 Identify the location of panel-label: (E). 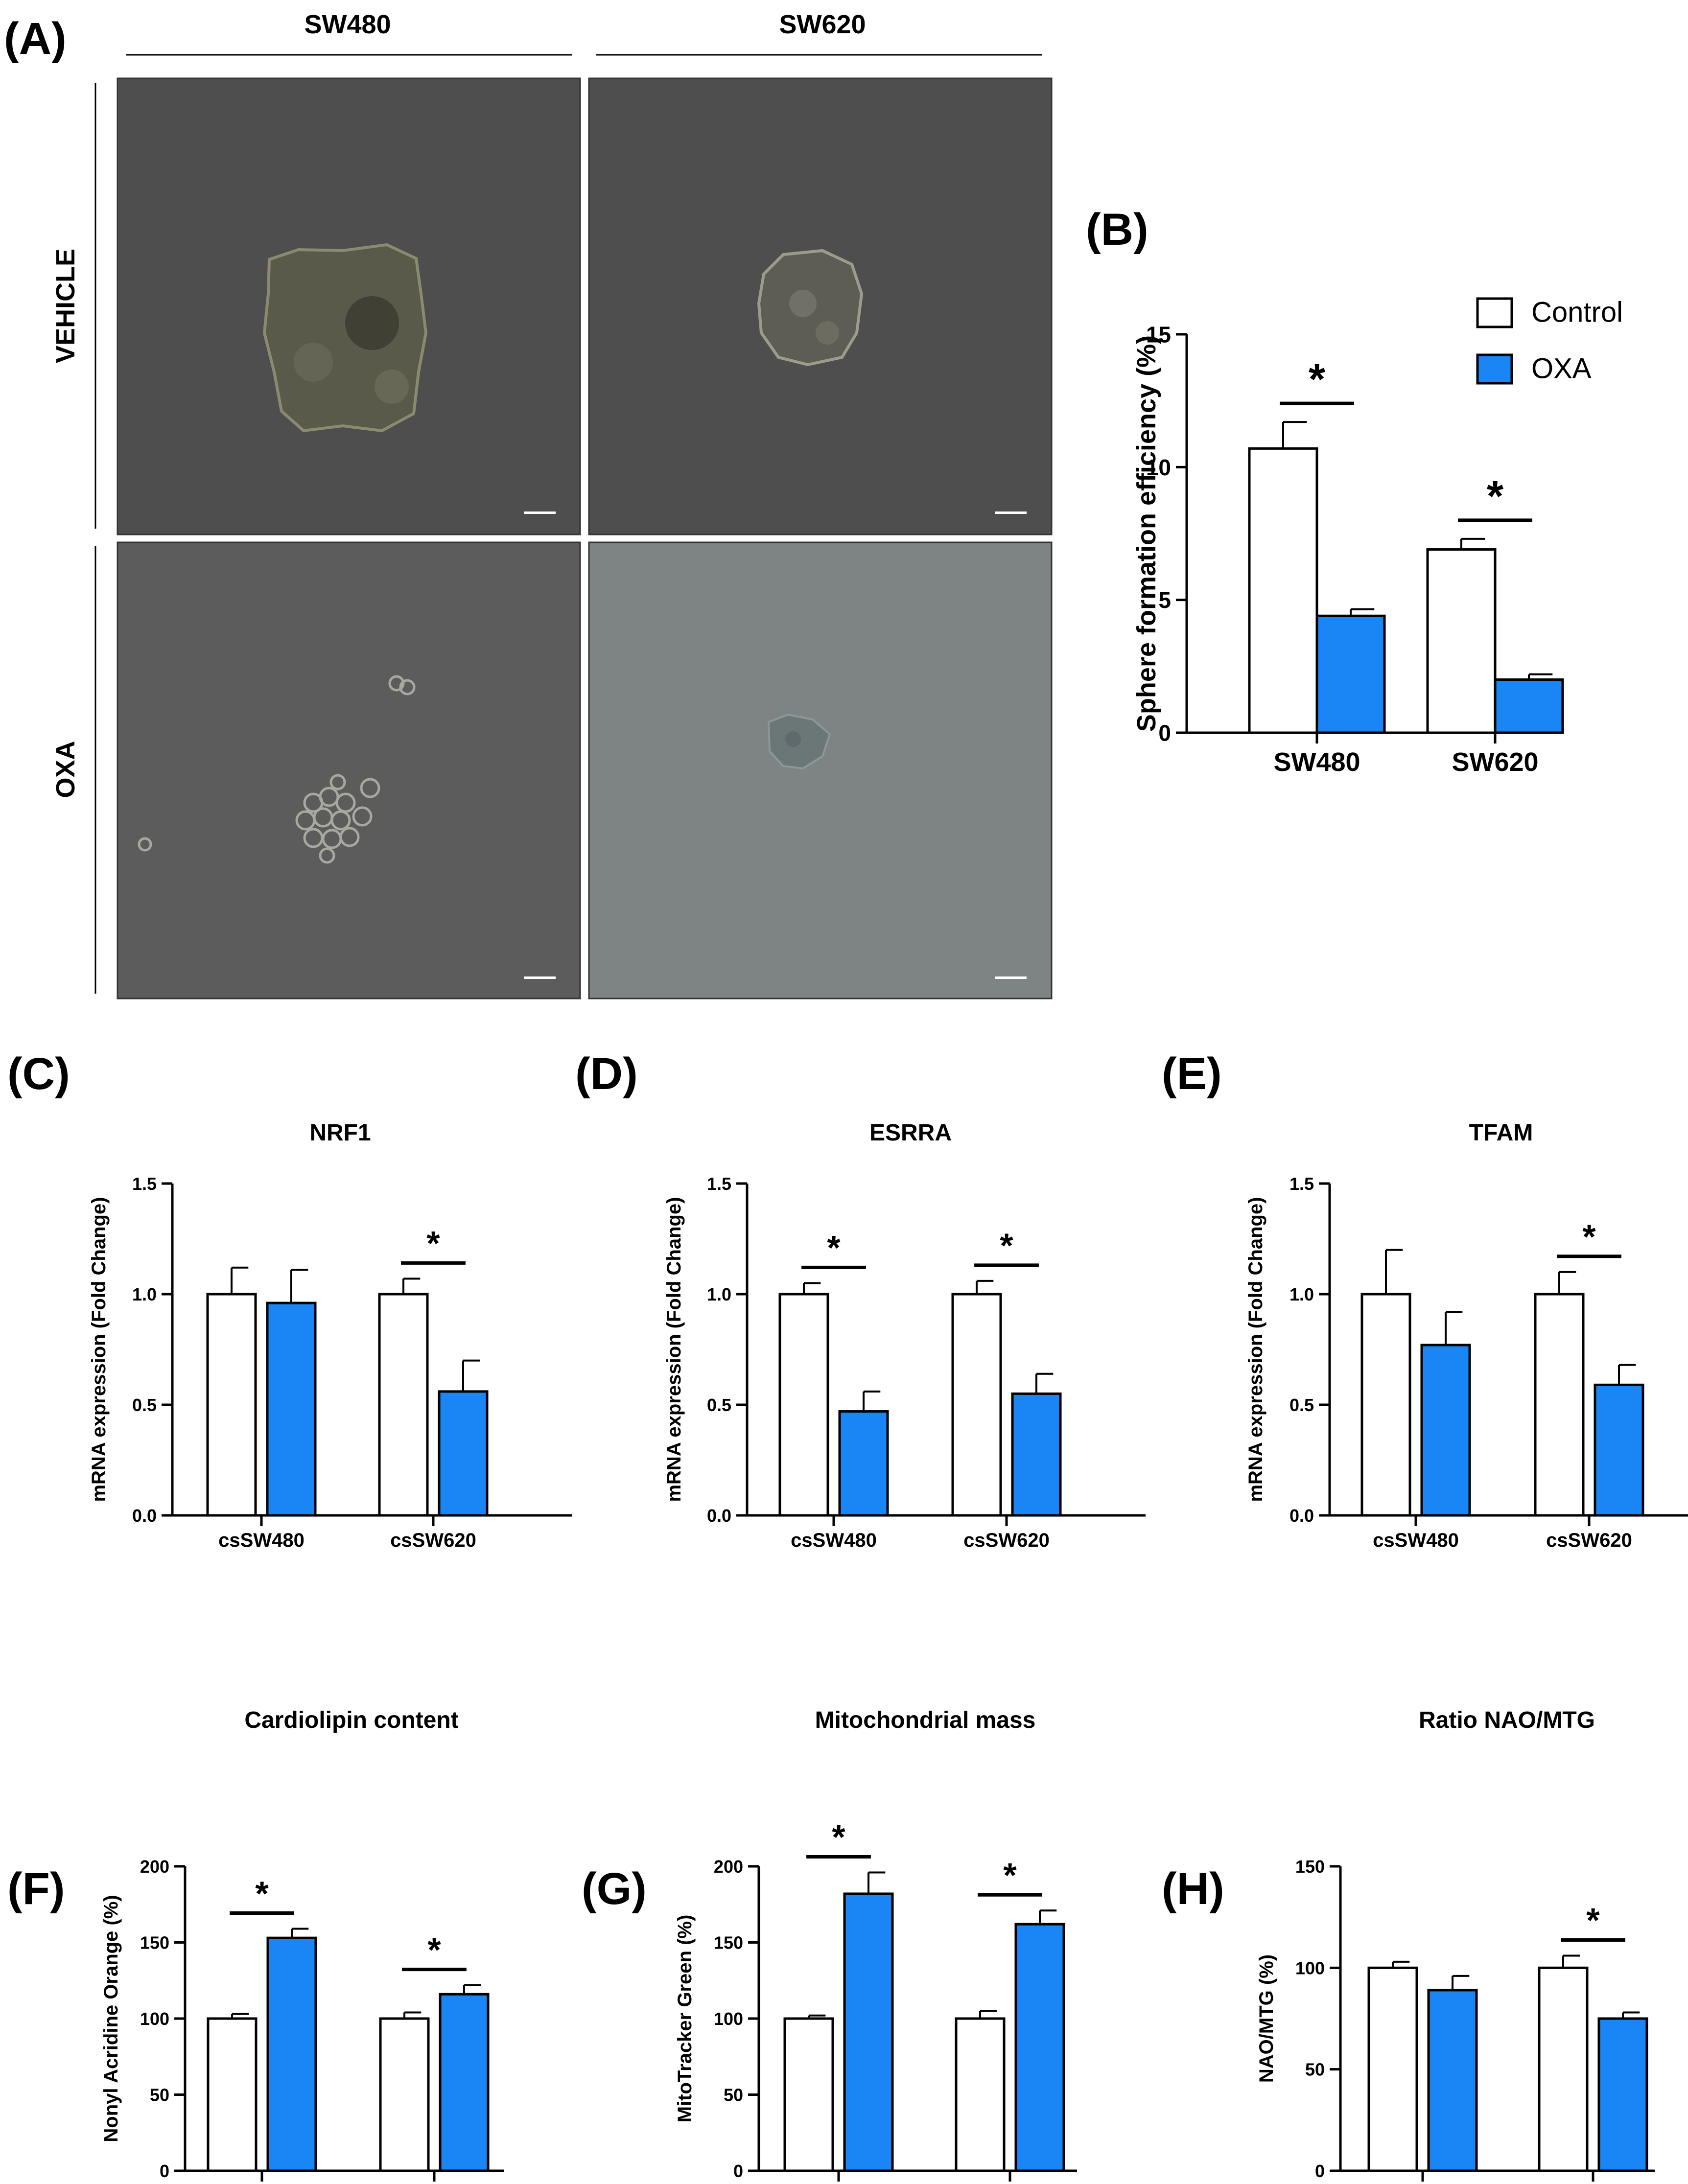
(1192, 1074).